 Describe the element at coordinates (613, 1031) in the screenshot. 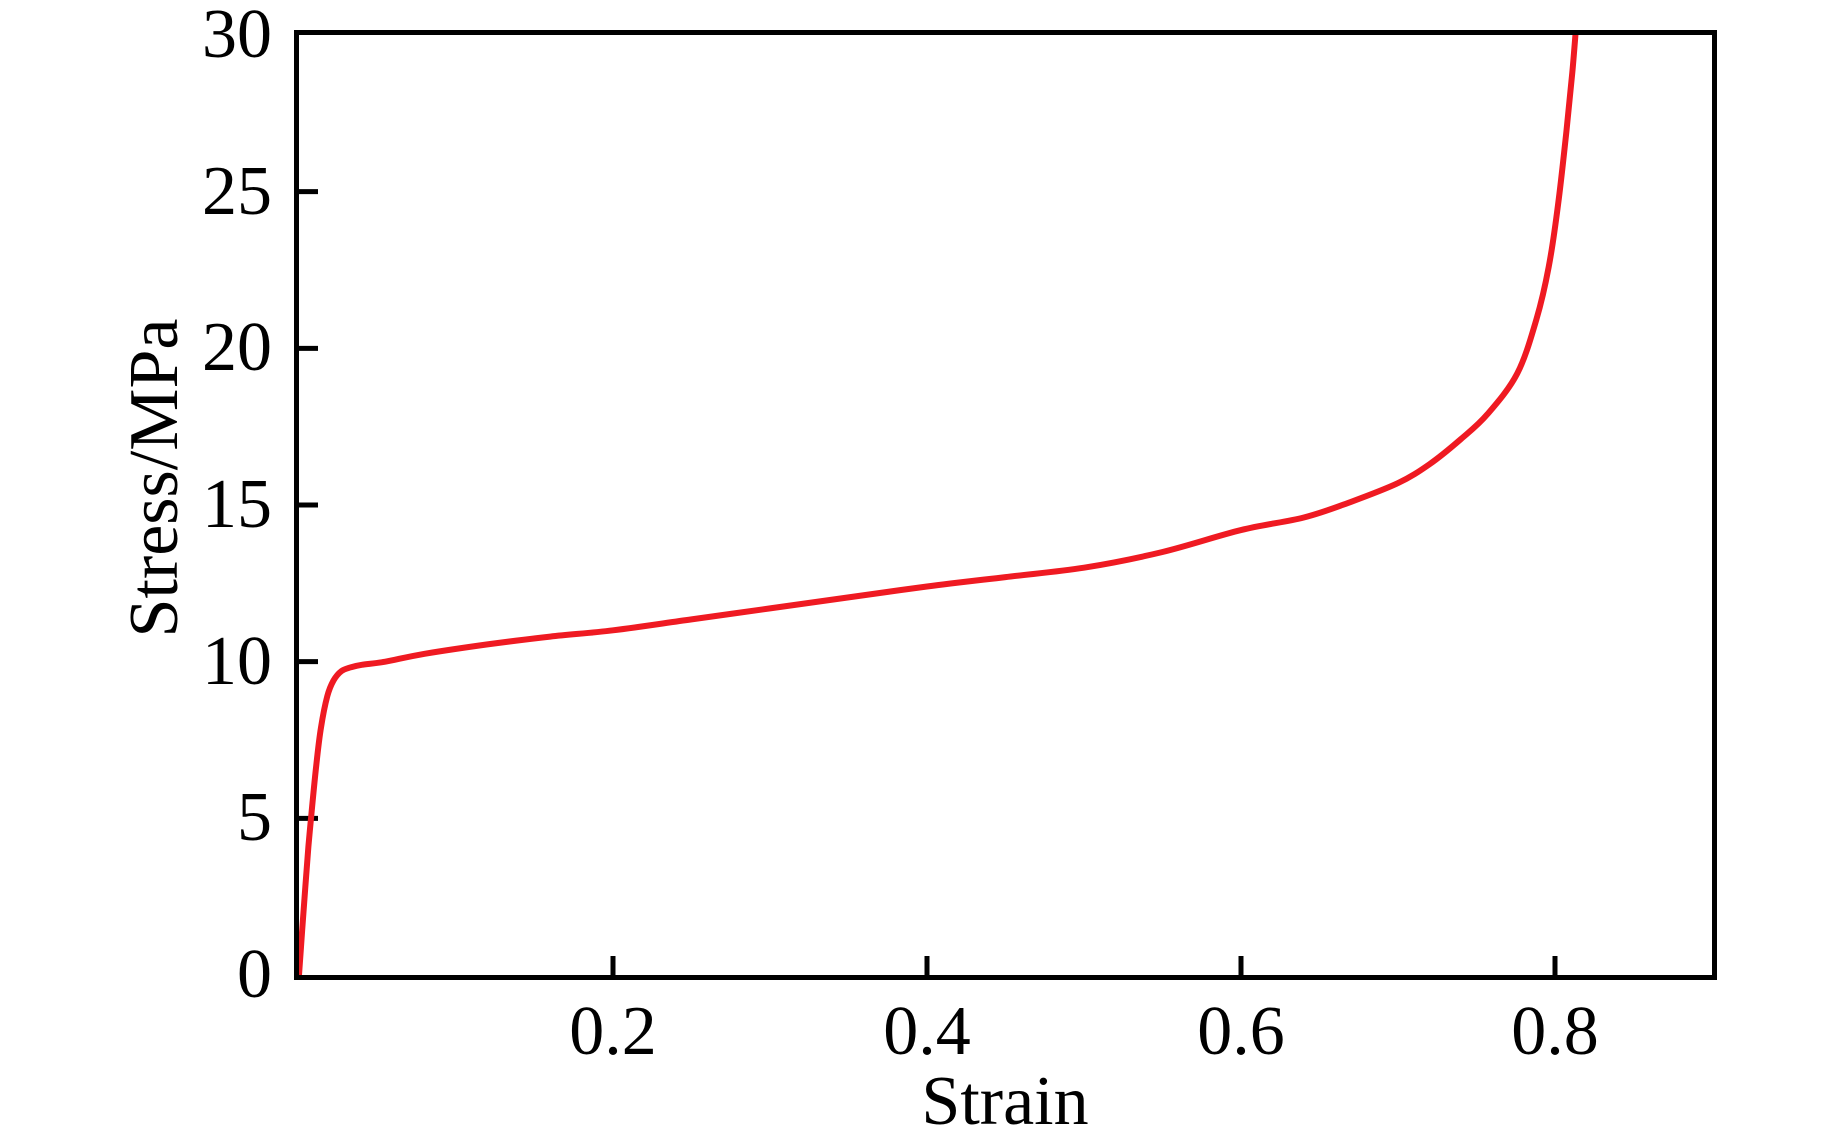

I see `x-tick-label: 0.2` at that location.